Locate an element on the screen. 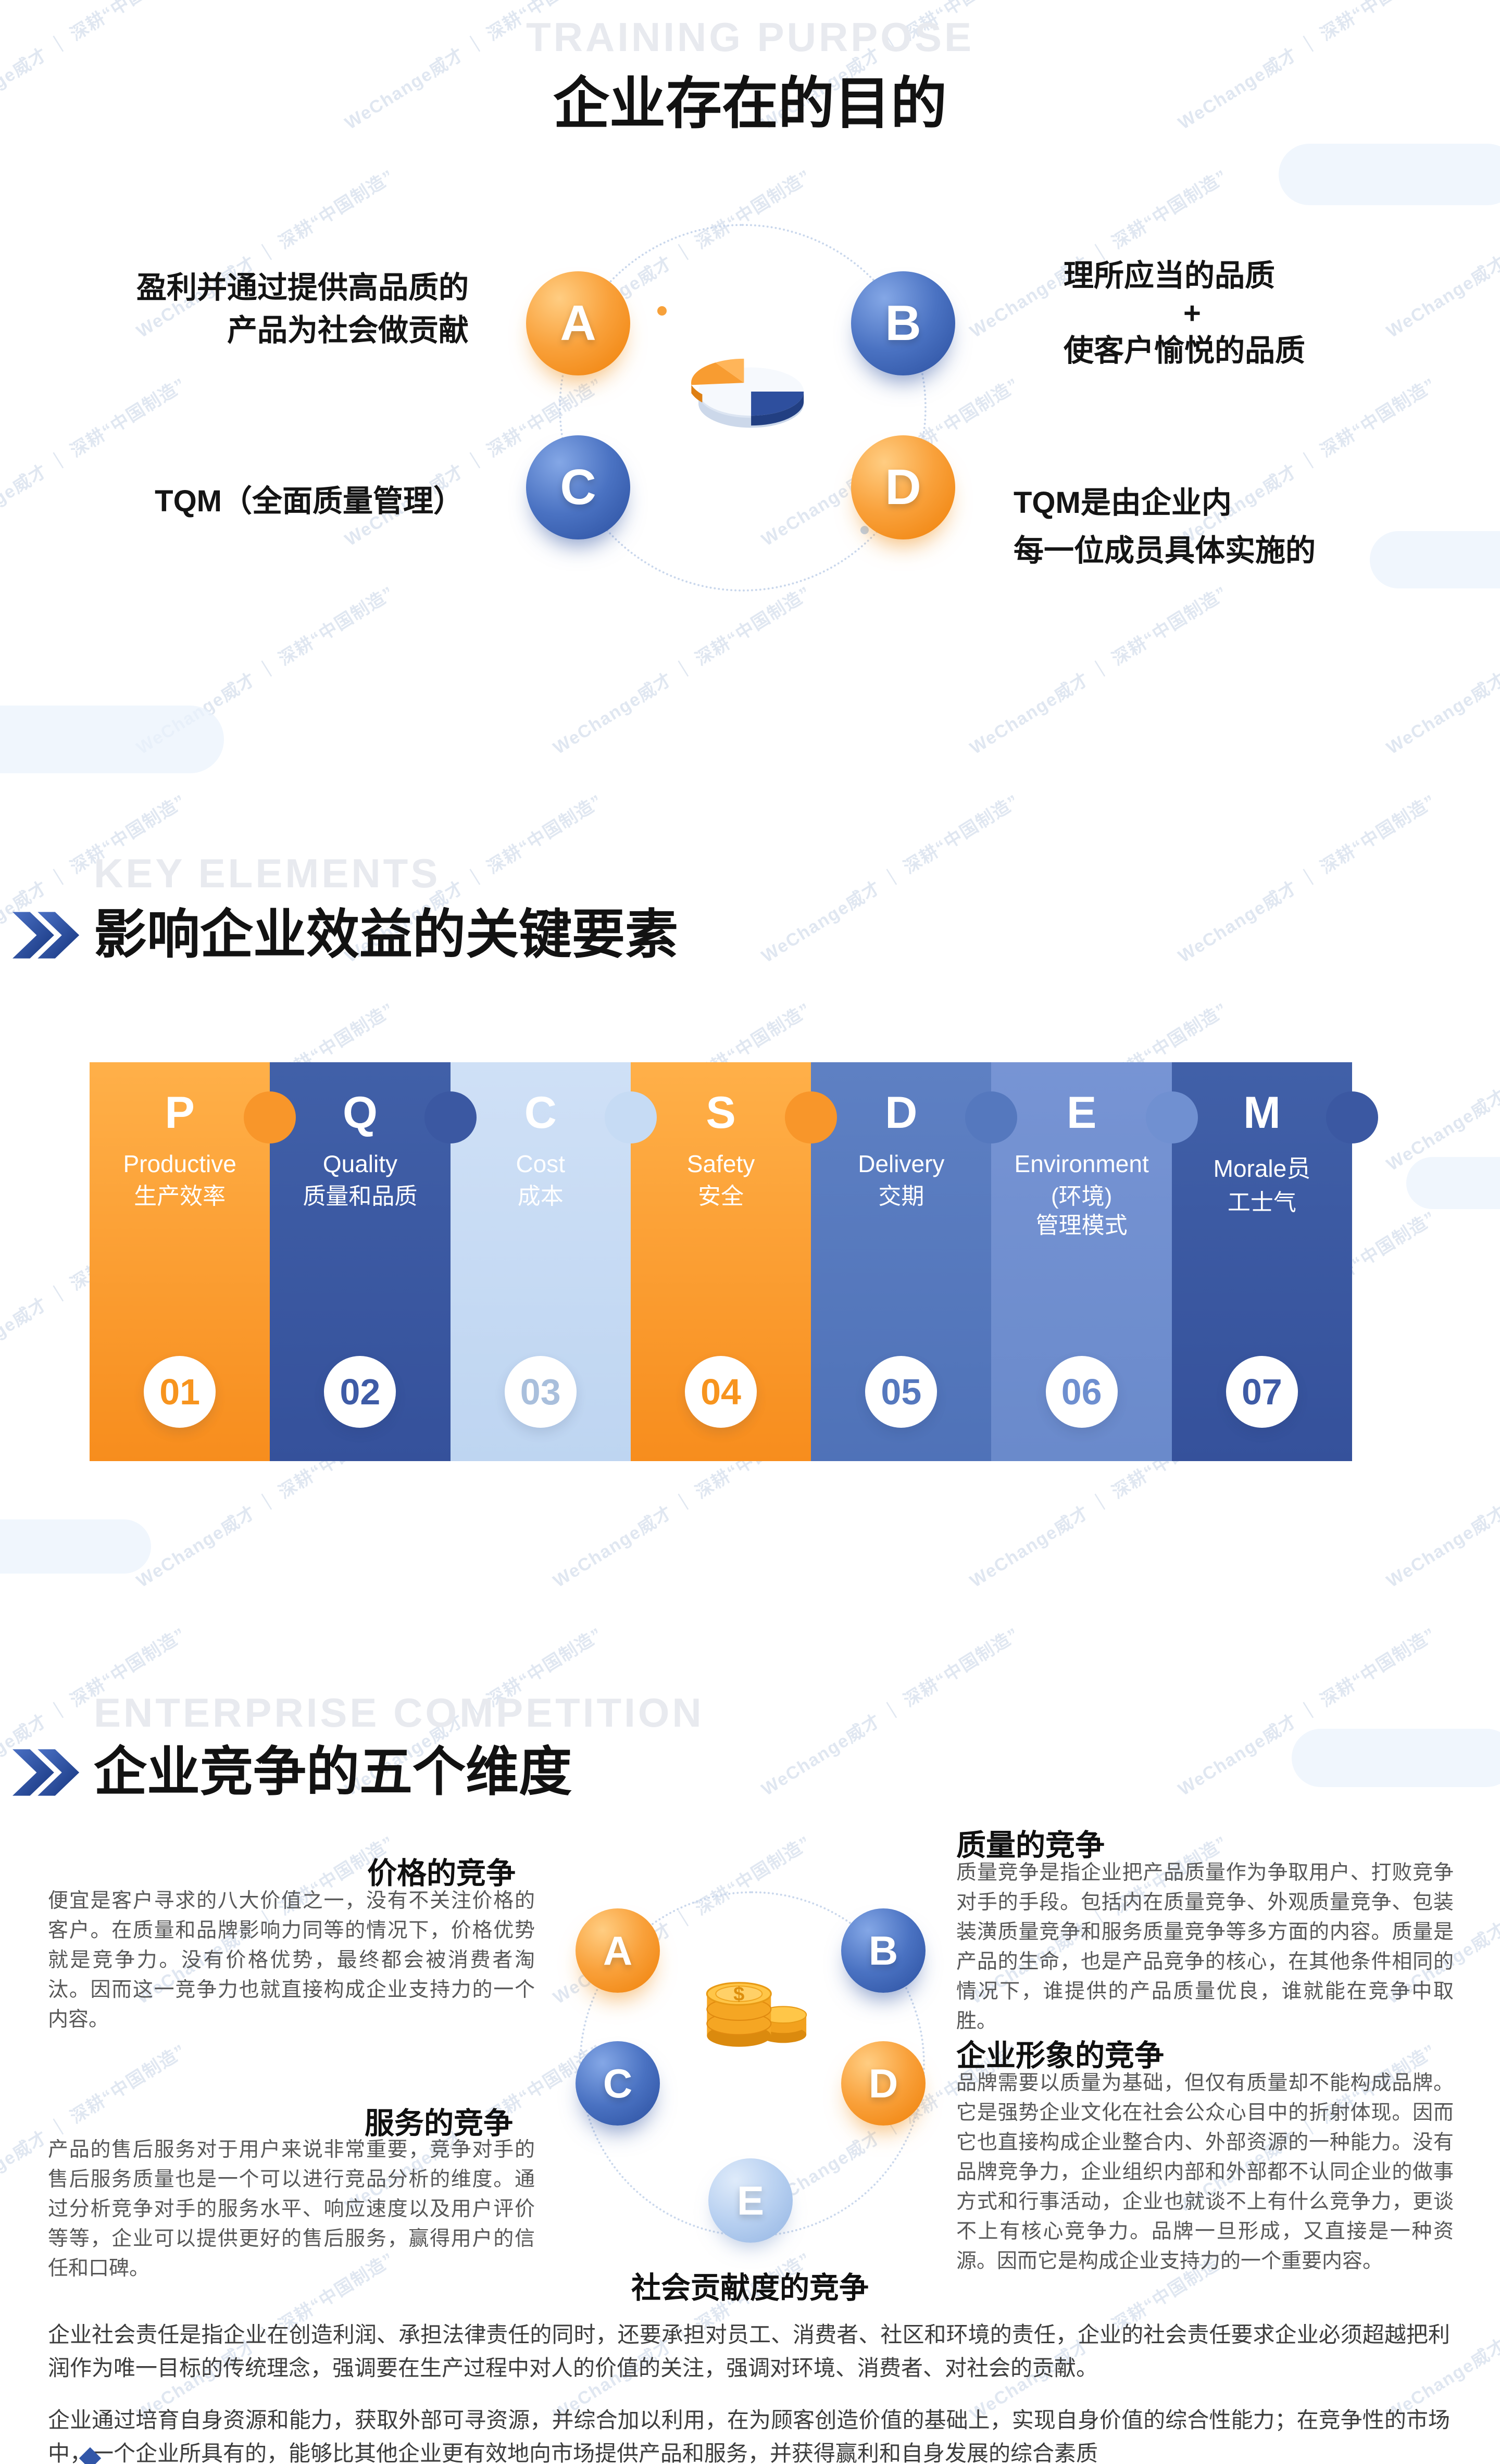  text-line: 产品为社会做贡献 is located at coordinates (348, 330).